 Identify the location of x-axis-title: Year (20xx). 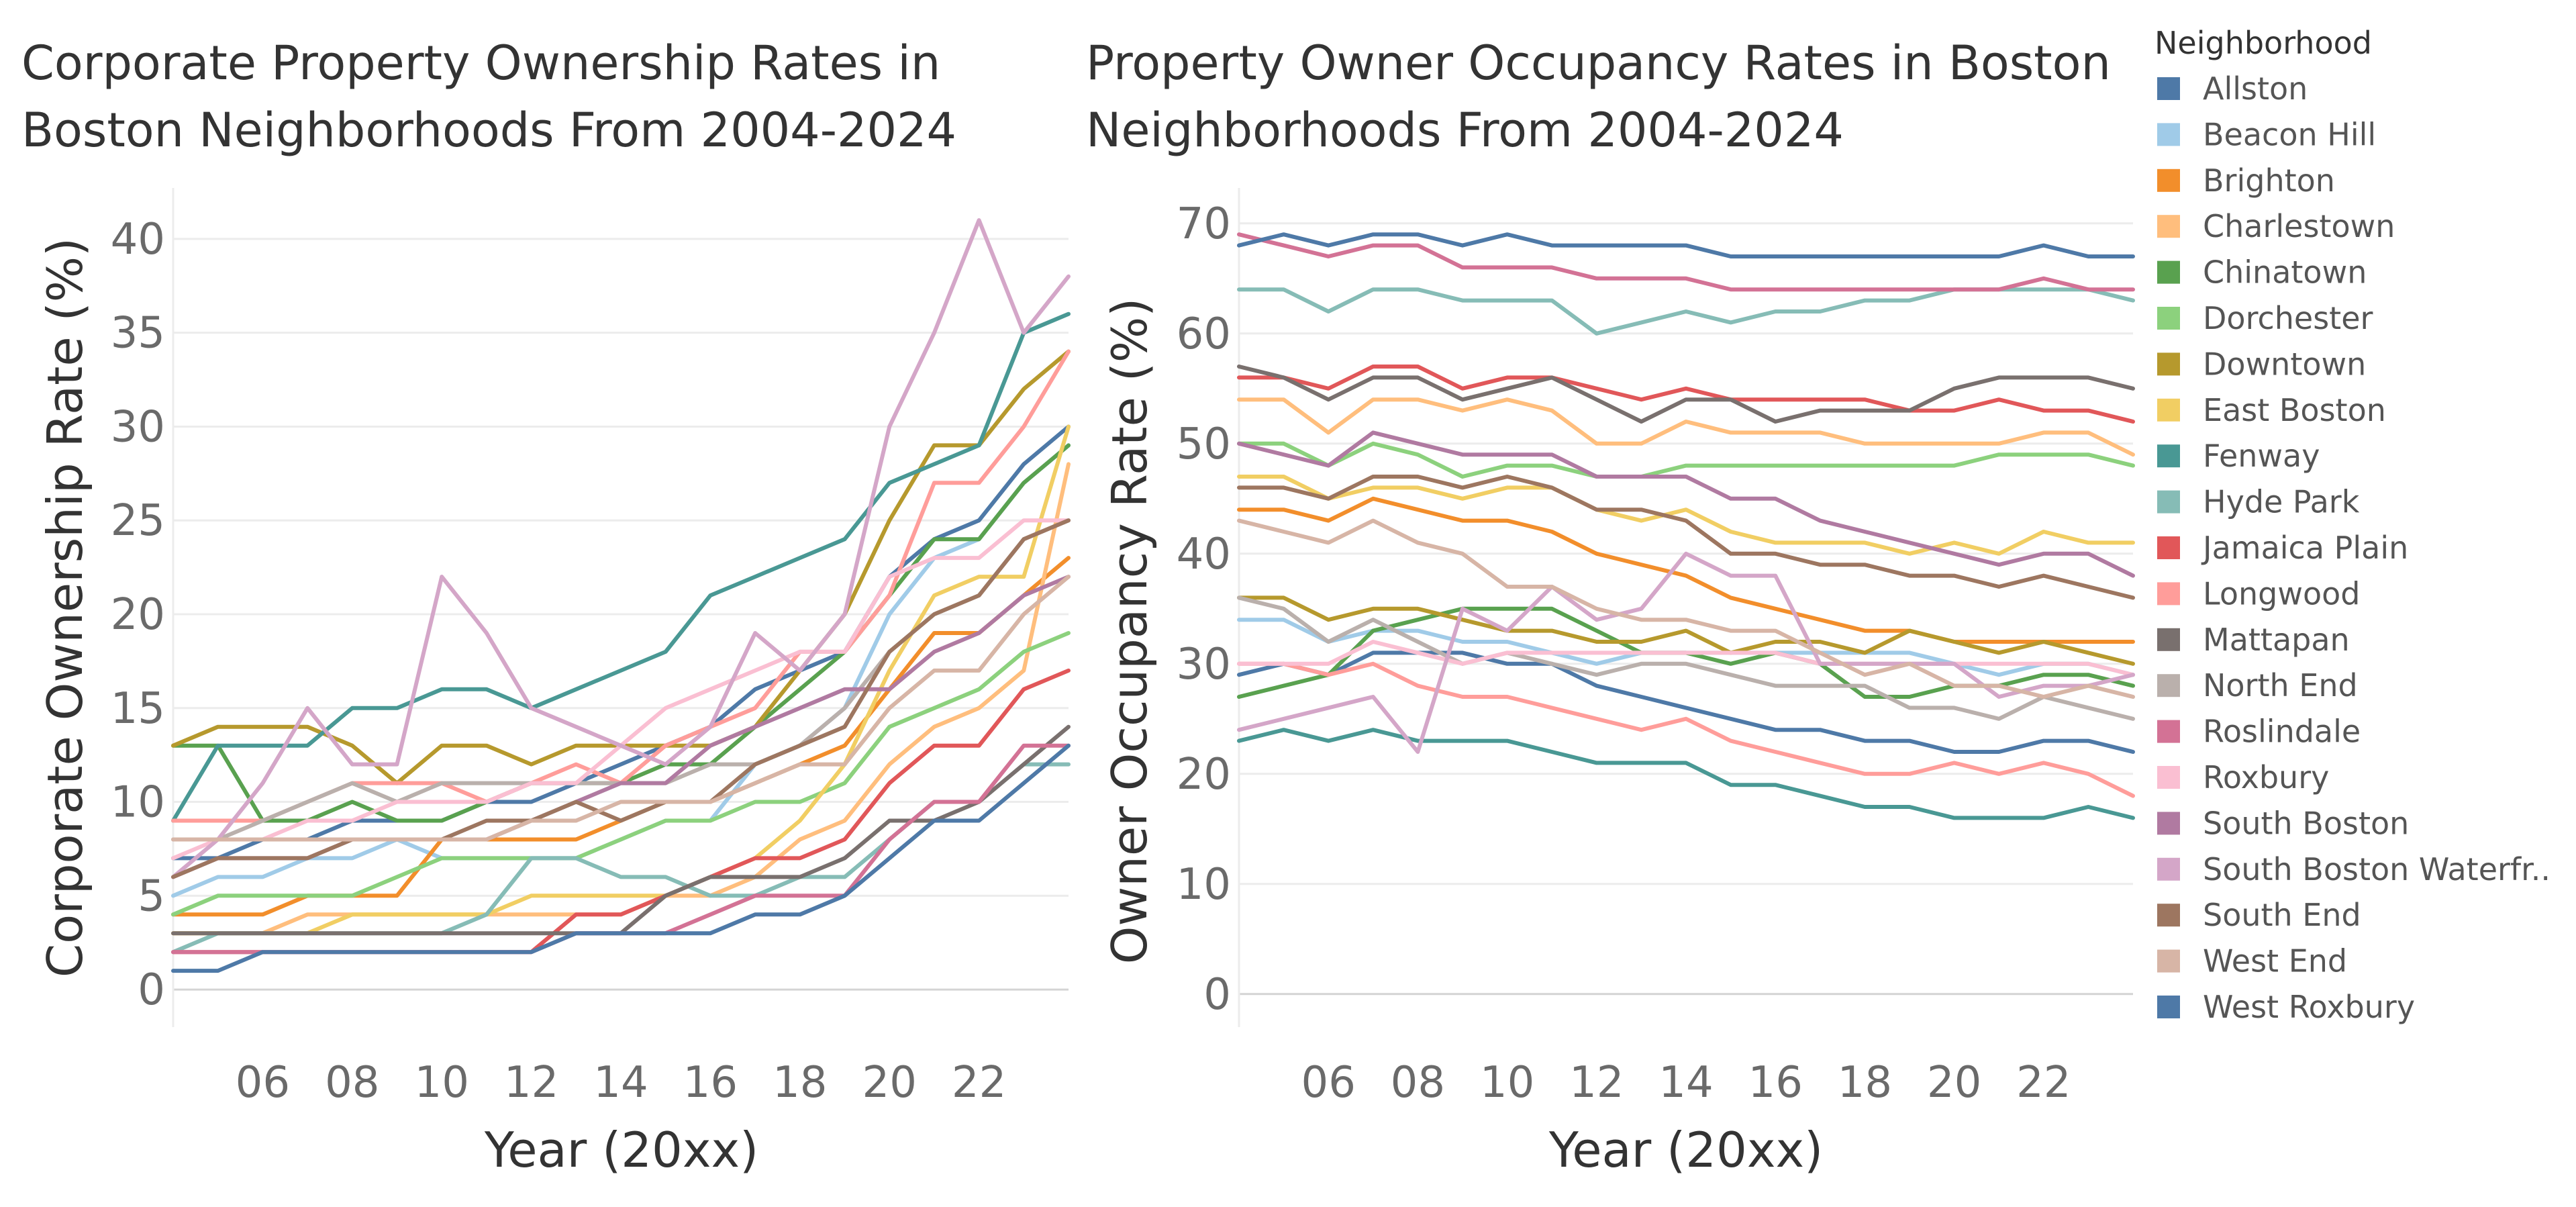
(621, 1150).